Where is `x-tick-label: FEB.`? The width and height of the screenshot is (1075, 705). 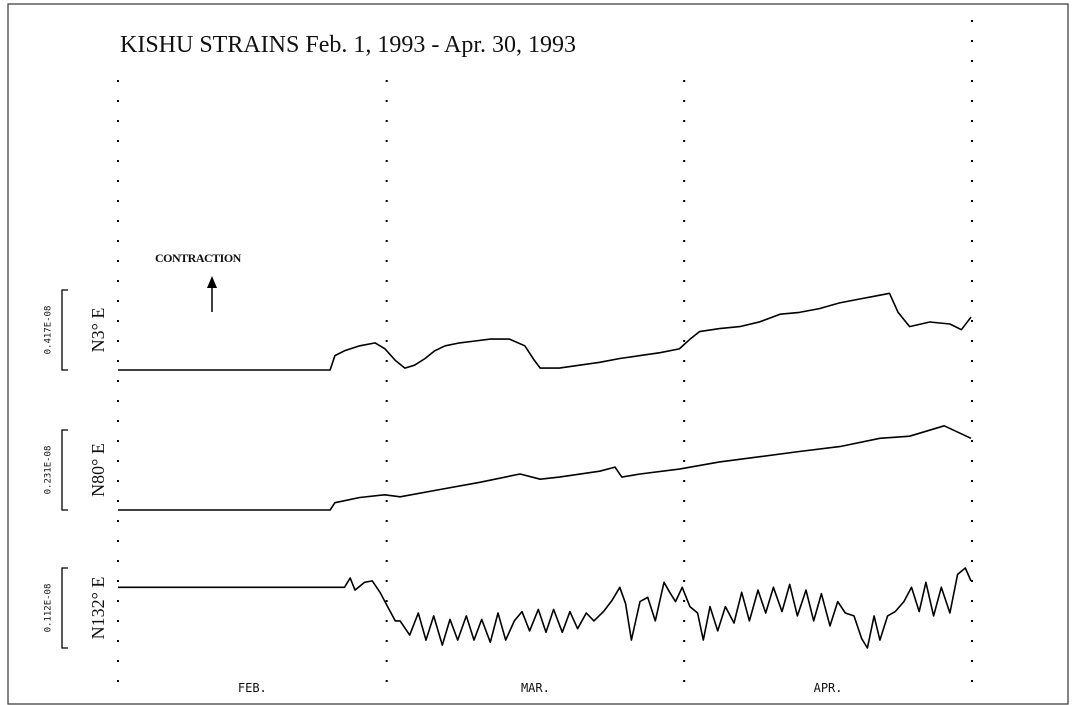 x-tick-label: FEB. is located at coordinates (252, 688).